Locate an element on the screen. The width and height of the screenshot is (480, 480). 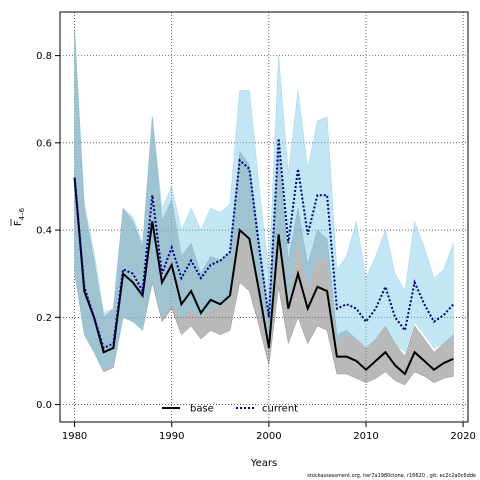
y-tick-label-4: 0.8 is located at coordinates (44, 56).